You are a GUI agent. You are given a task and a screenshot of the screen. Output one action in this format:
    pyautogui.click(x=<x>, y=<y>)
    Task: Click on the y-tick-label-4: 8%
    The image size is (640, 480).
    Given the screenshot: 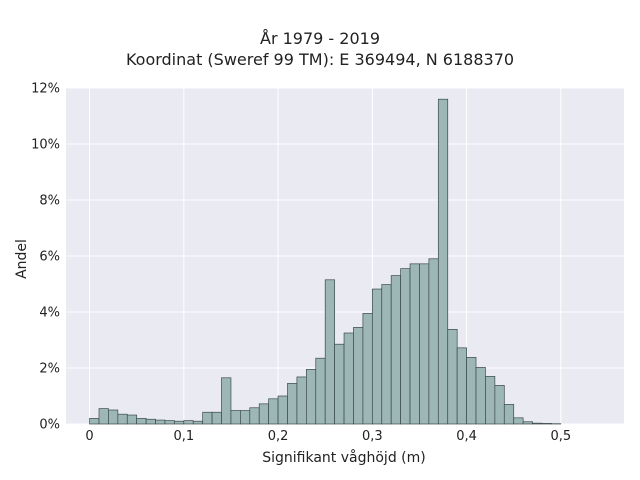 What is the action you would take?
    pyautogui.click(x=49, y=201)
    